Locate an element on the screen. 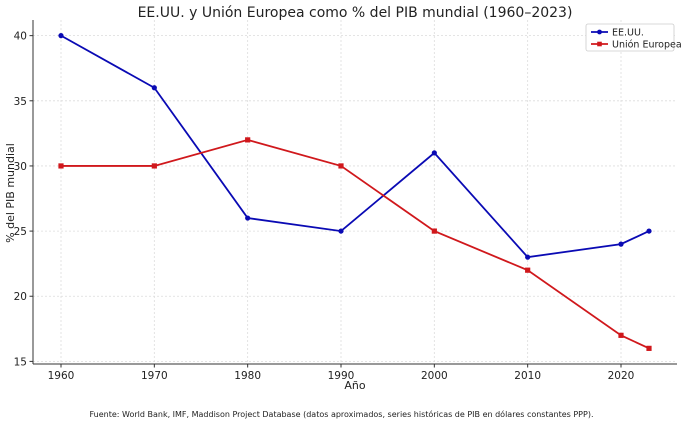 This screenshot has width=683, height=426. y-axis-label: % del PIB mundial is located at coordinates (10, 193).